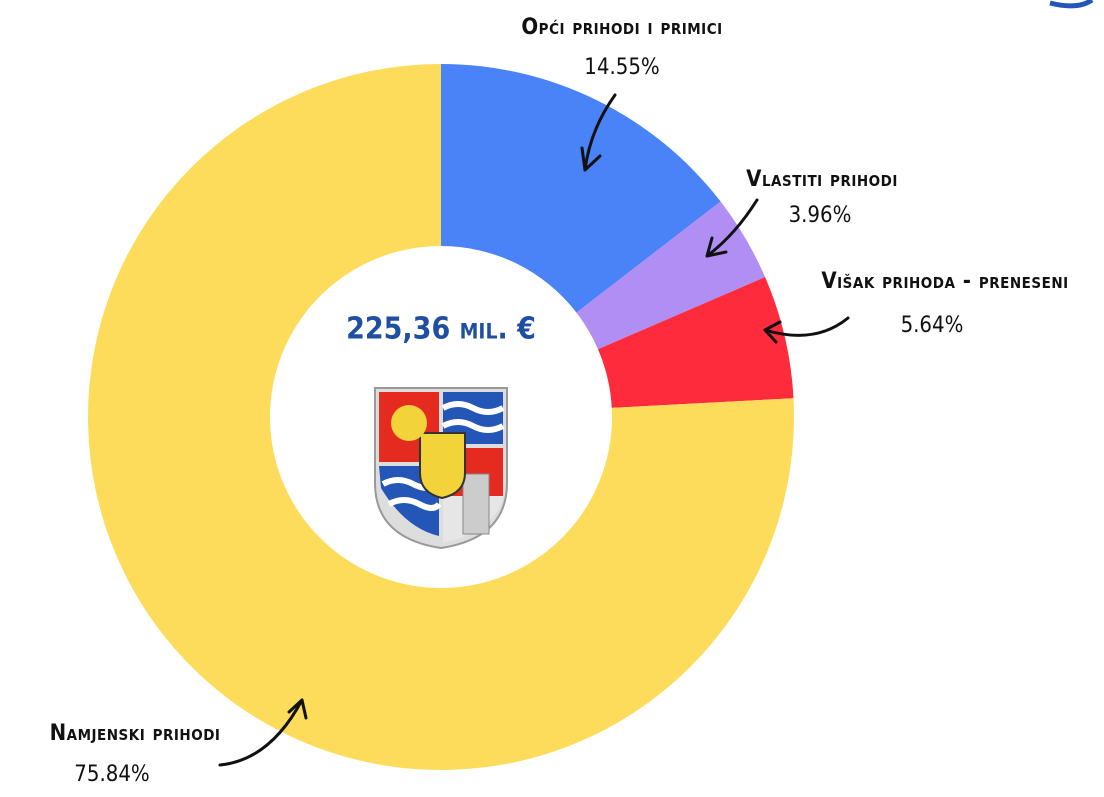 Image resolution: width=1104 pixels, height=797 pixels. I want to click on coat-of-arms, so click(441, 468).